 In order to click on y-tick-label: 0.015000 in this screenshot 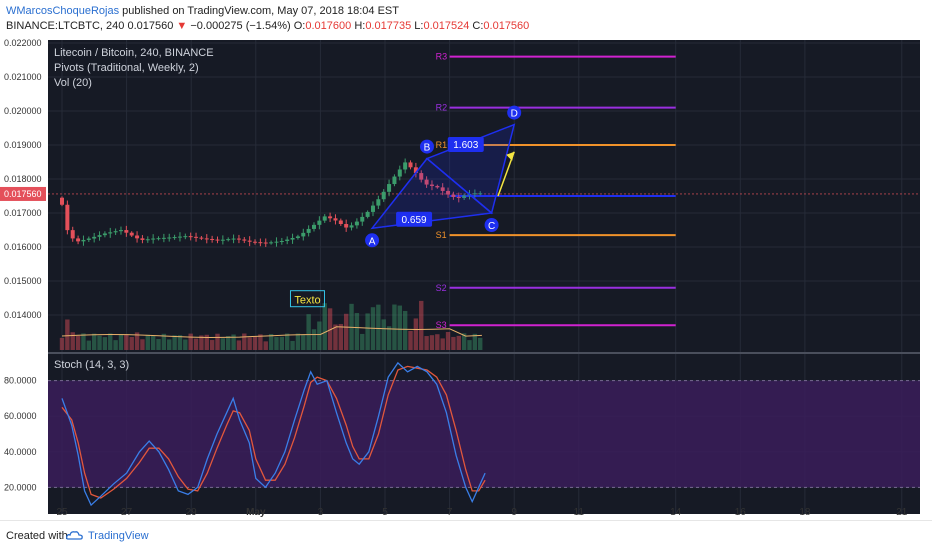, I will do `click(23, 281)`.